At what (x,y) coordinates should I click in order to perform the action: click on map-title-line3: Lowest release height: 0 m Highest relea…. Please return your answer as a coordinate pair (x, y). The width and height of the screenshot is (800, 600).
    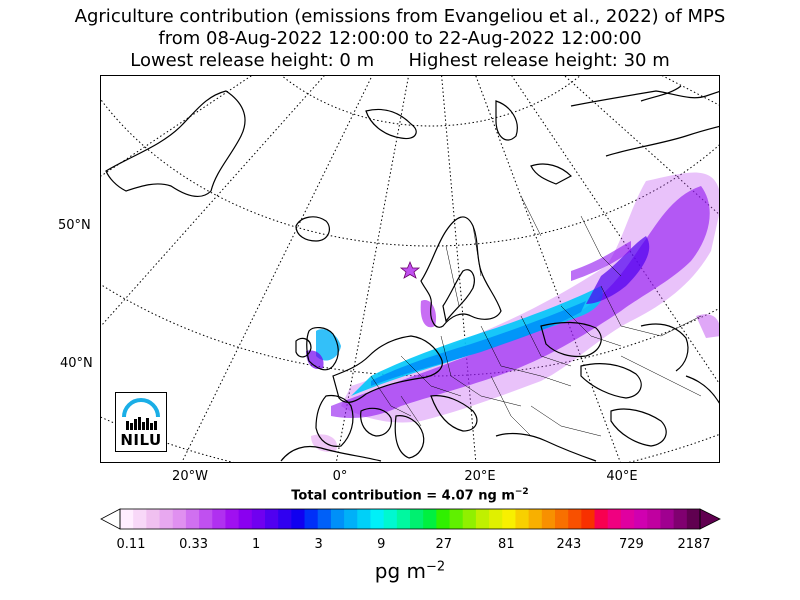
    Looking at the image, I should click on (400, 60).